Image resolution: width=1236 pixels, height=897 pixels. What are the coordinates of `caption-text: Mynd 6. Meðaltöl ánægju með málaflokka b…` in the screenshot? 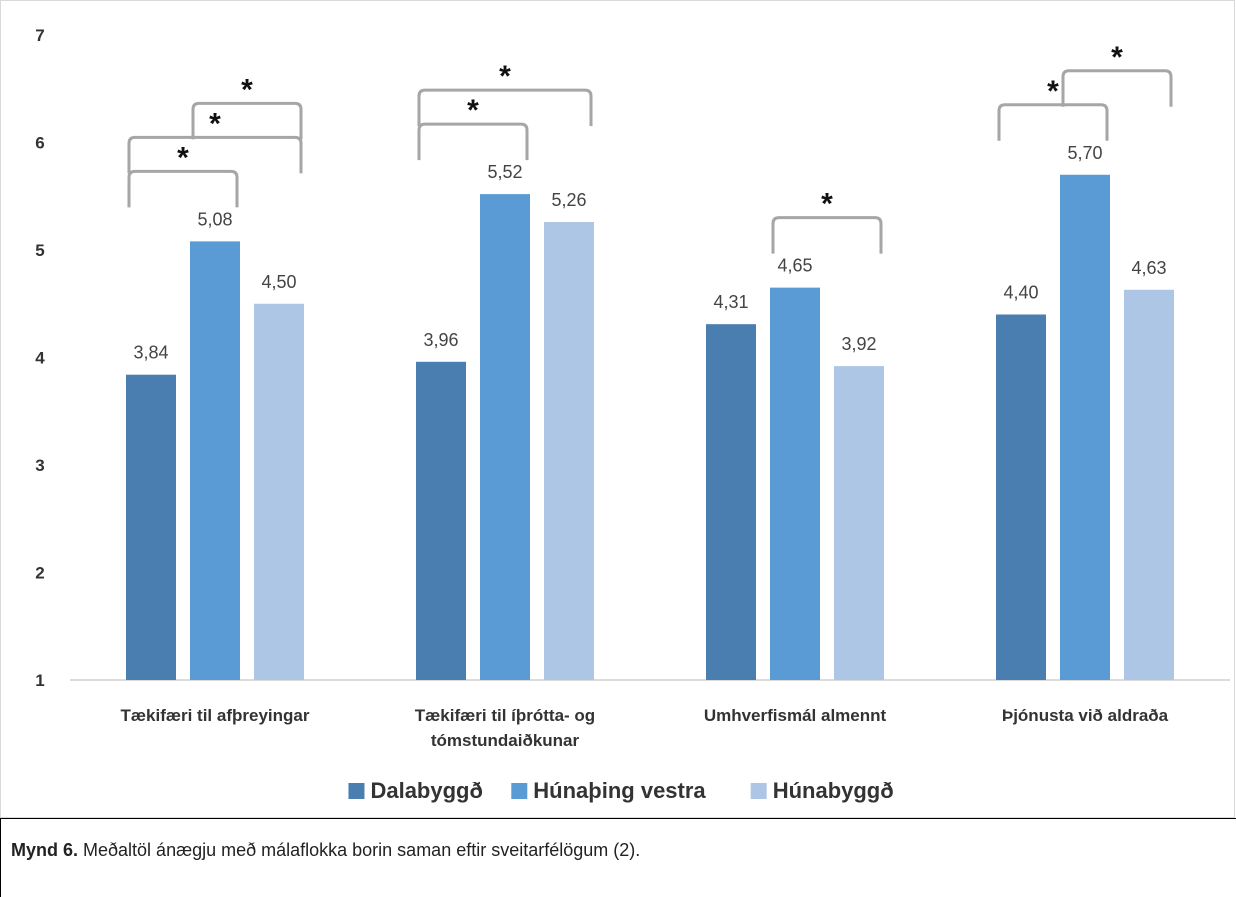 It's located at (325, 850).